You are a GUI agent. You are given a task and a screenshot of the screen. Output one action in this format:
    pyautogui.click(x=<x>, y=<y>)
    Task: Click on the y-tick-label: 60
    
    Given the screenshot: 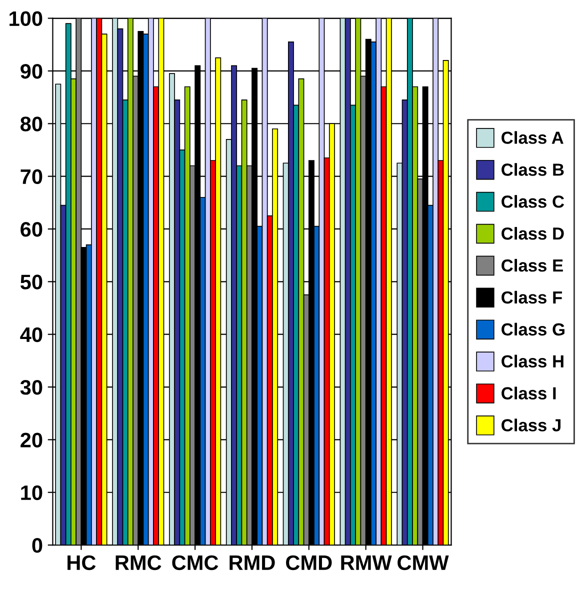 What is the action you would take?
    pyautogui.click(x=31, y=229)
    